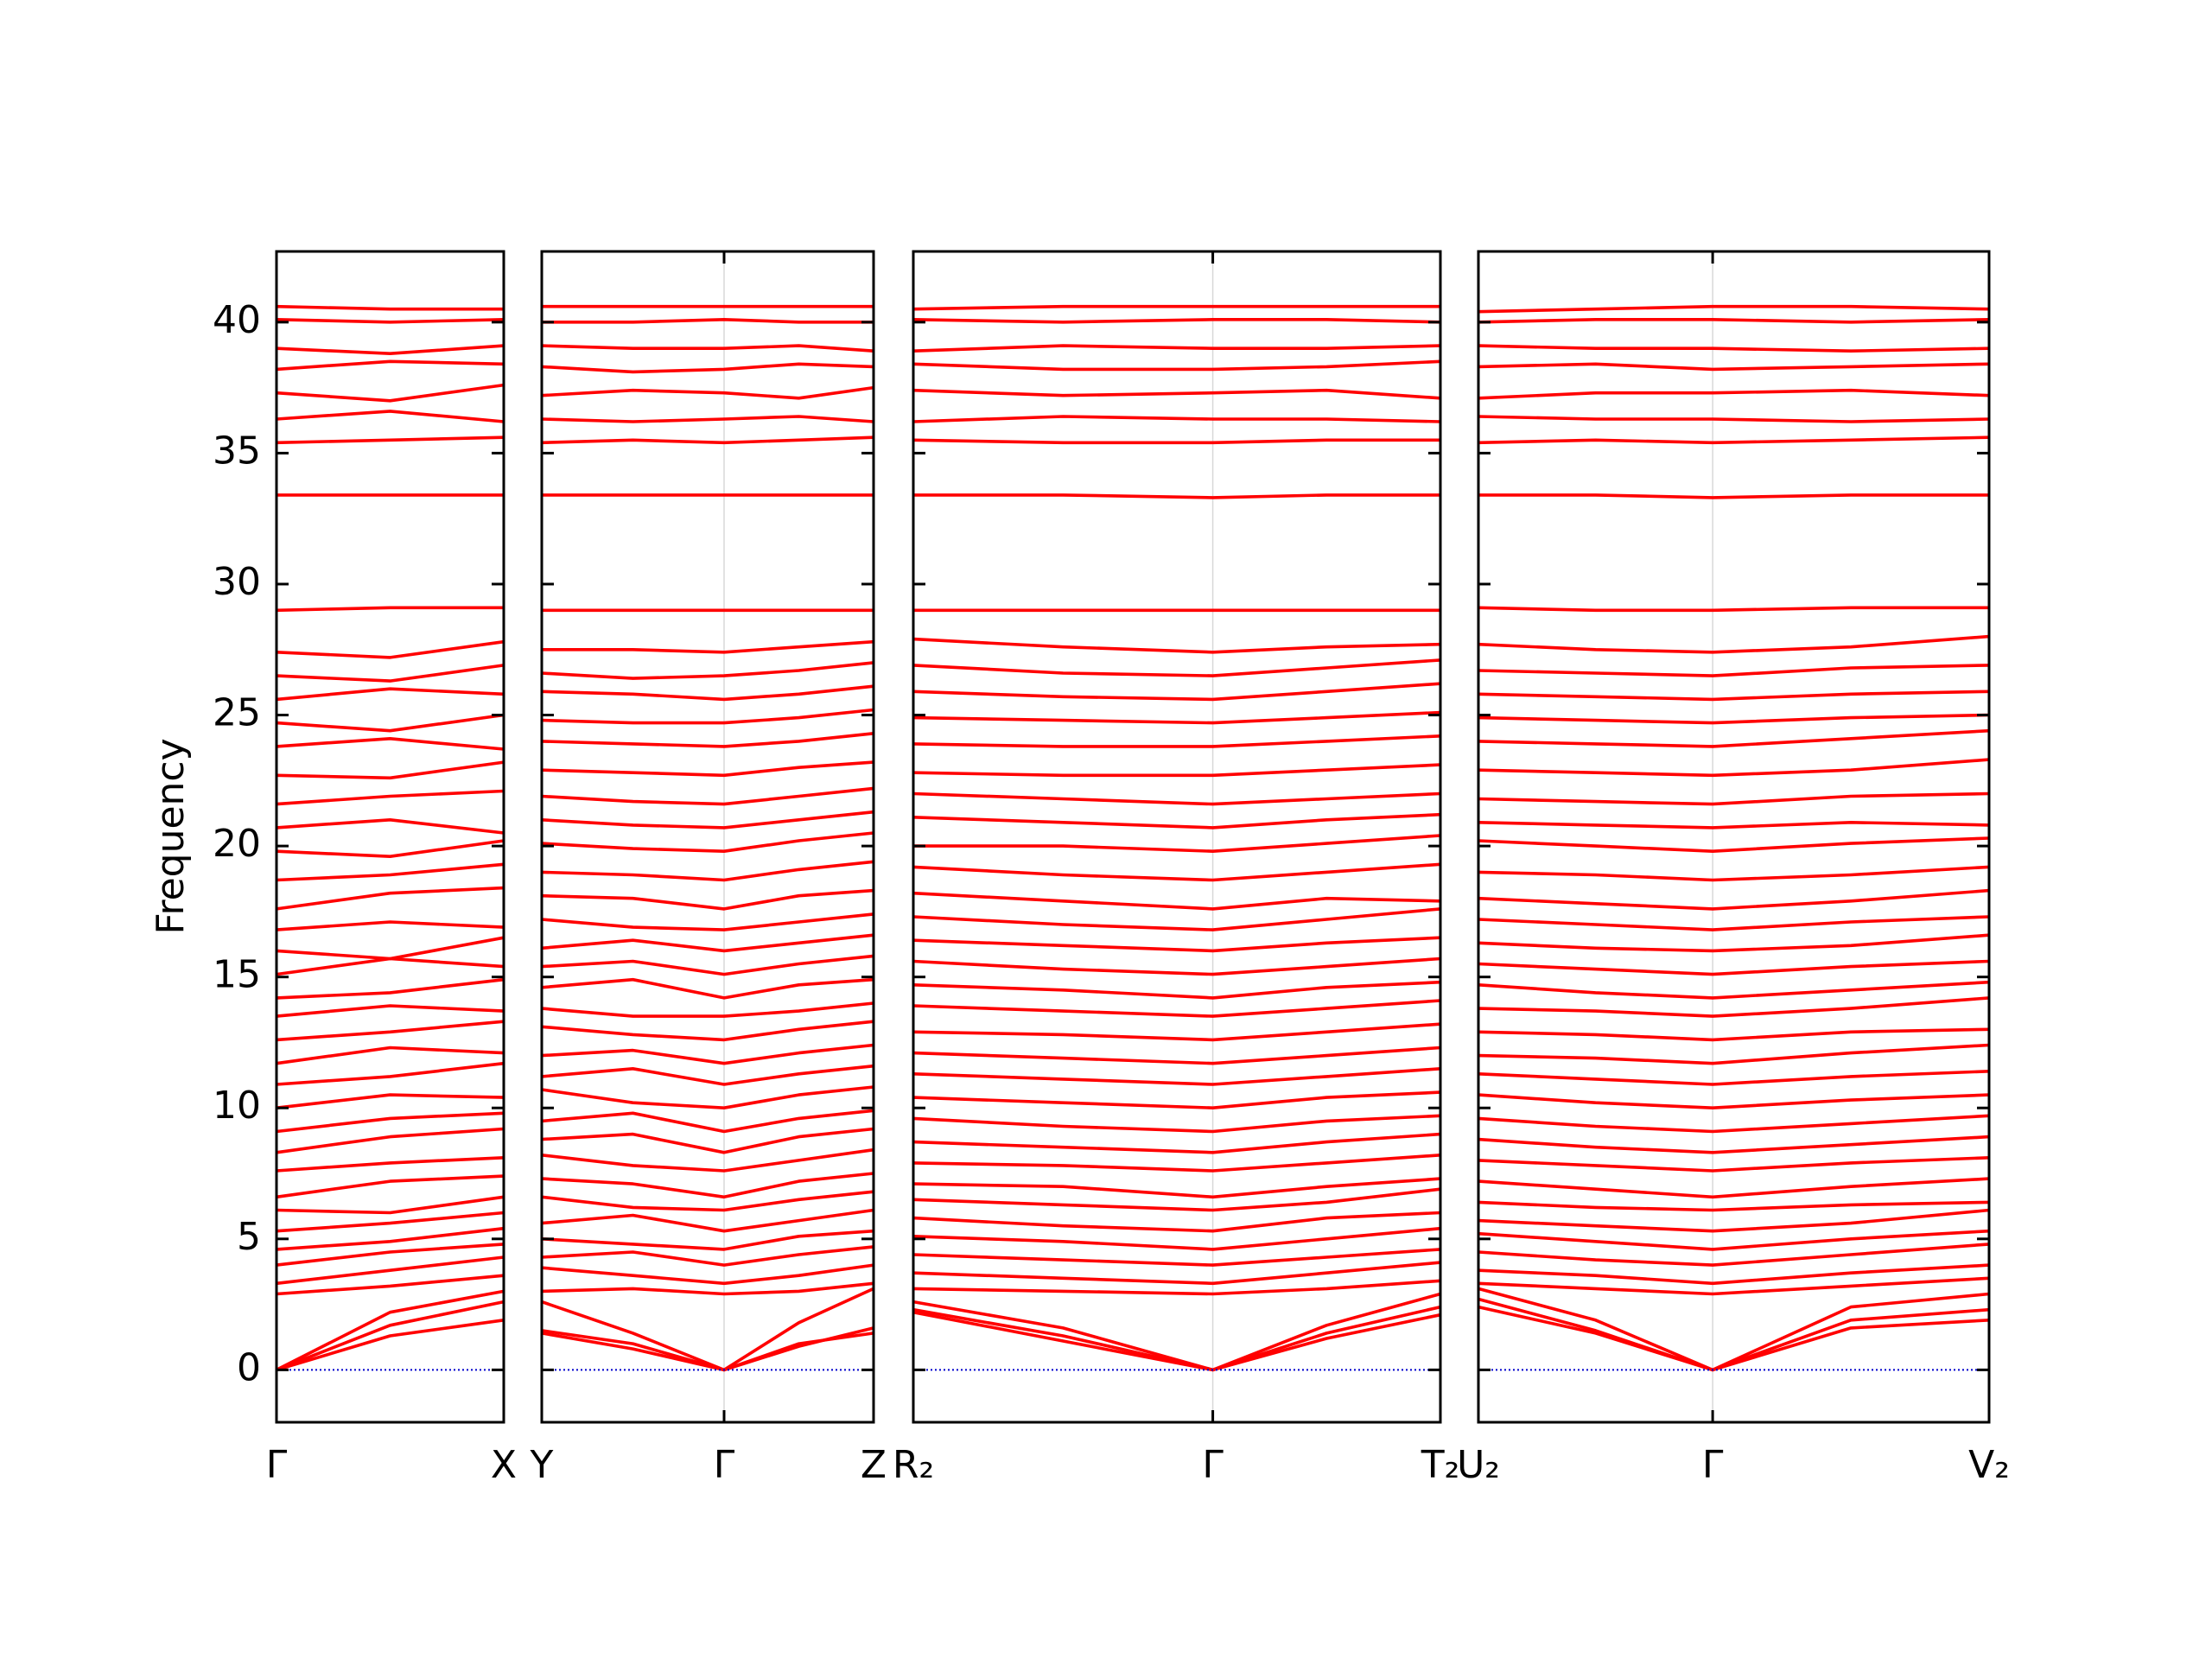 Image resolution: width=2212 pixels, height=1659 pixels. What do you see at coordinates (1989, 1465) in the screenshot?
I see `x-tick-label: V₂` at bounding box center [1989, 1465].